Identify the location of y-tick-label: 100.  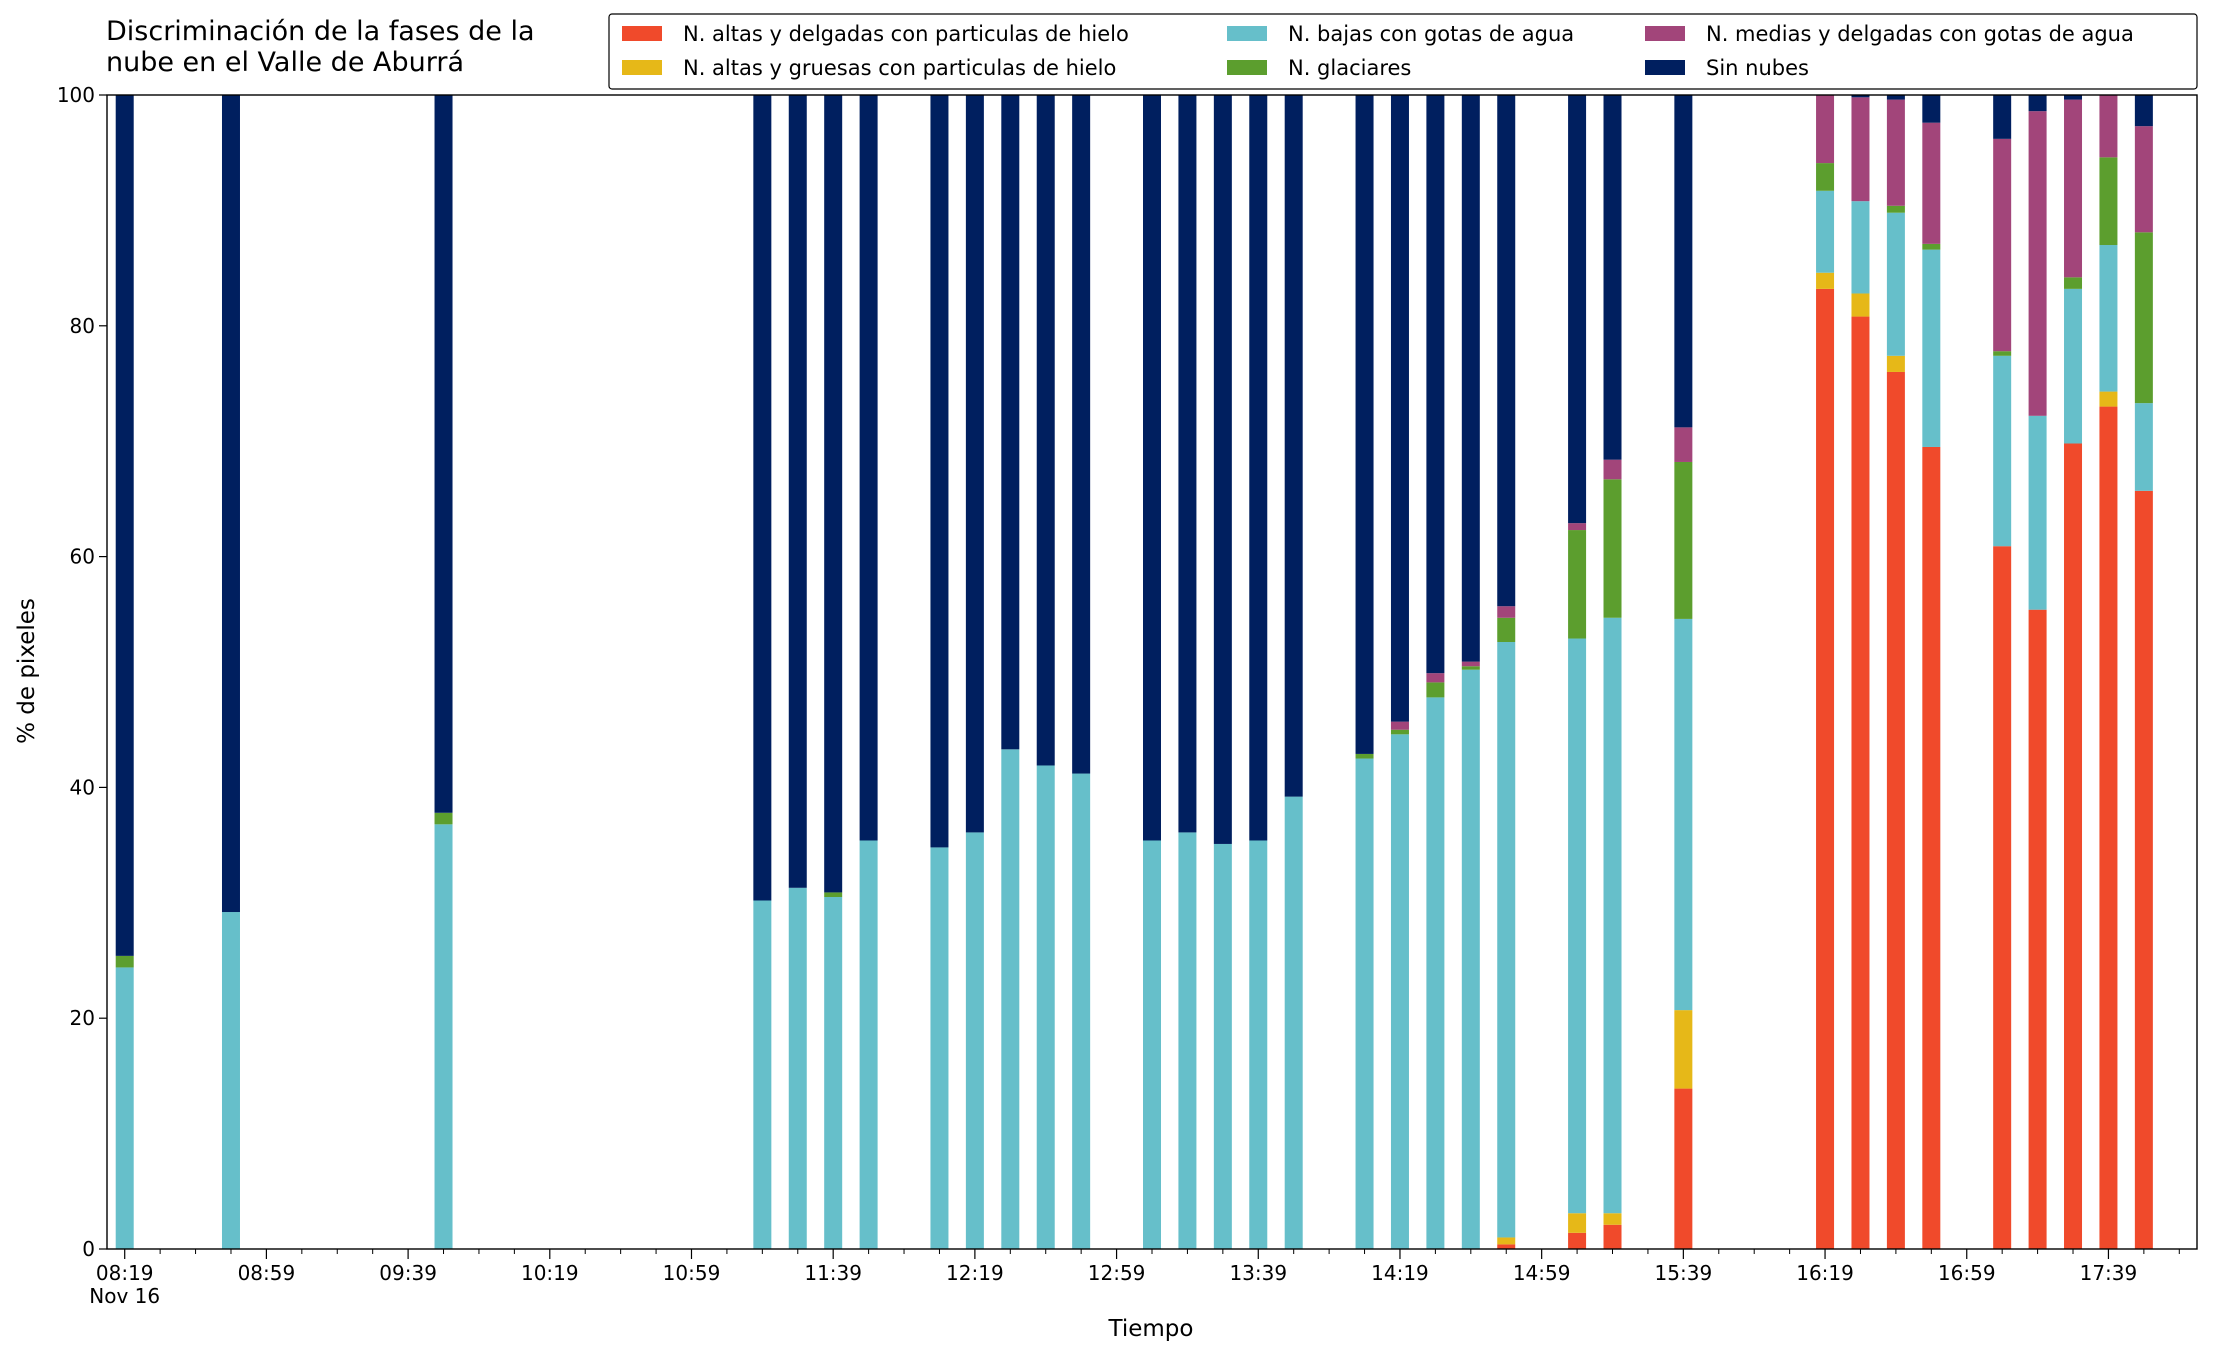
(76, 95).